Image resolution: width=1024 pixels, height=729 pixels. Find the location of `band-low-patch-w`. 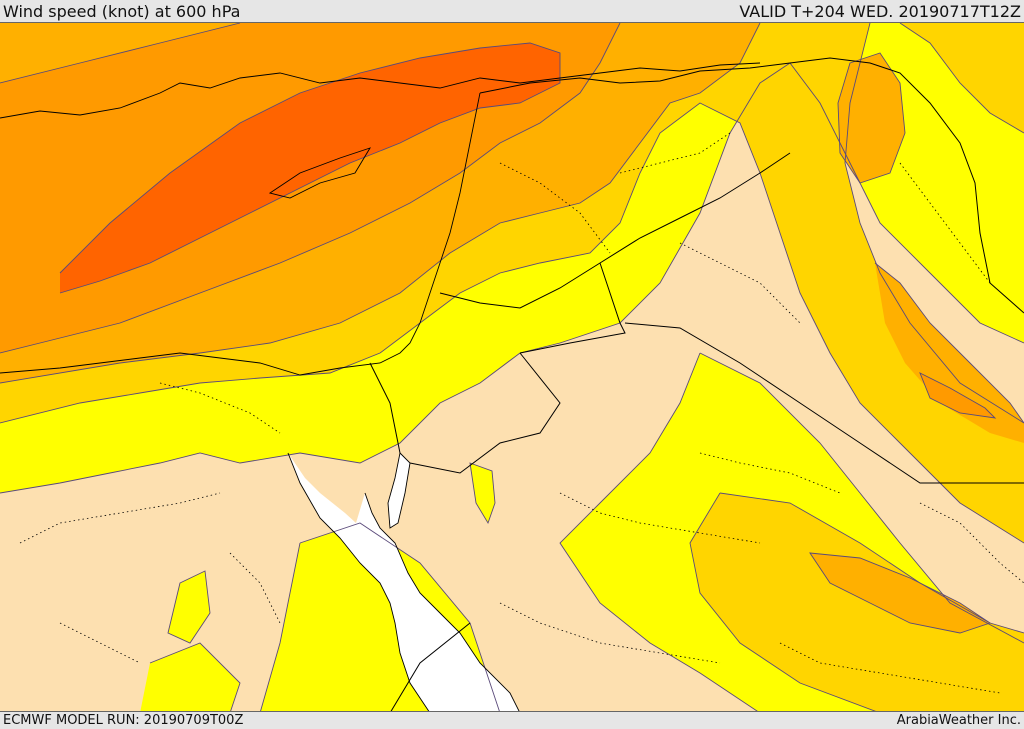

band-low-patch-w is located at coordinates (189, 607).